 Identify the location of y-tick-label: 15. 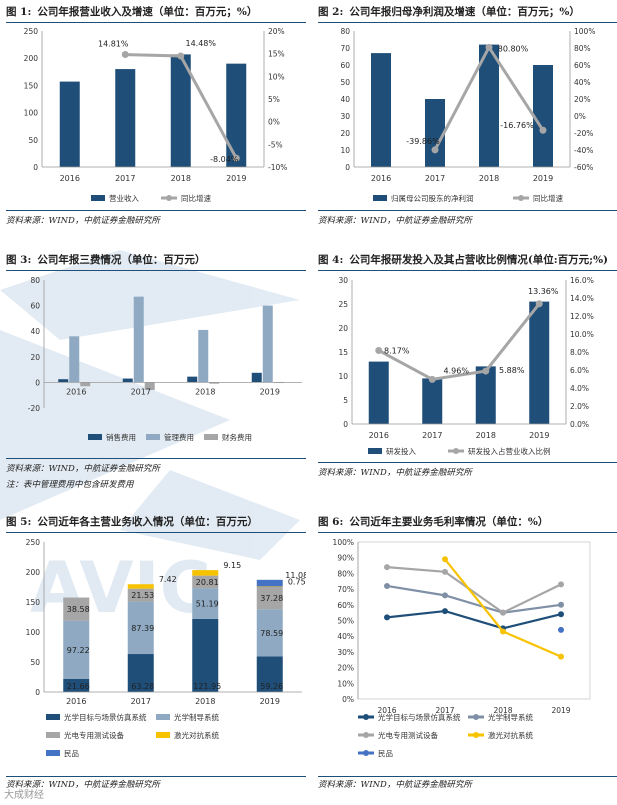
(343, 352).